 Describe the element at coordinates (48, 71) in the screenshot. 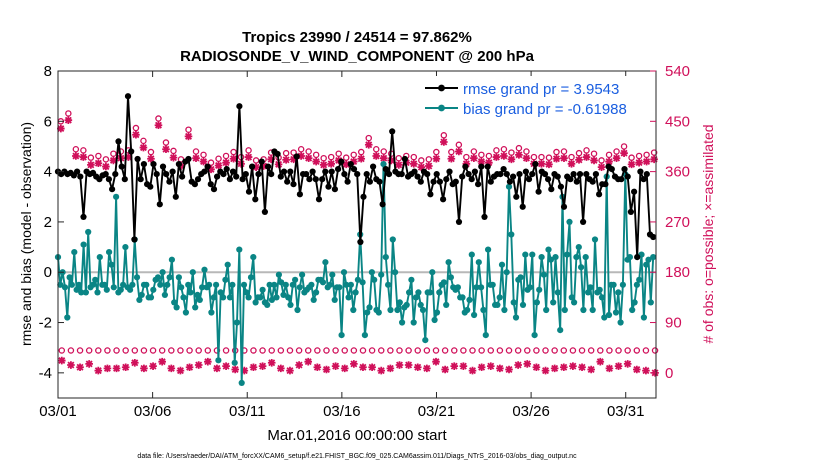

I see `y-tick-label: 8` at that location.